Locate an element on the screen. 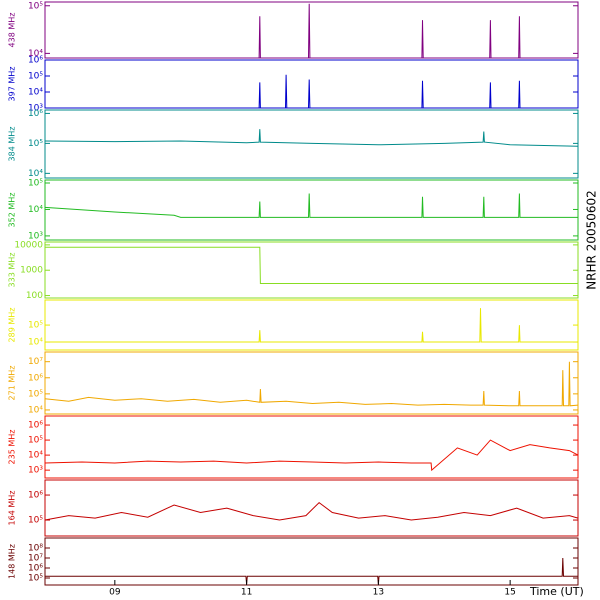 The width and height of the screenshot is (600, 600). y-tick-label: 100 is located at coordinates (34, 296).